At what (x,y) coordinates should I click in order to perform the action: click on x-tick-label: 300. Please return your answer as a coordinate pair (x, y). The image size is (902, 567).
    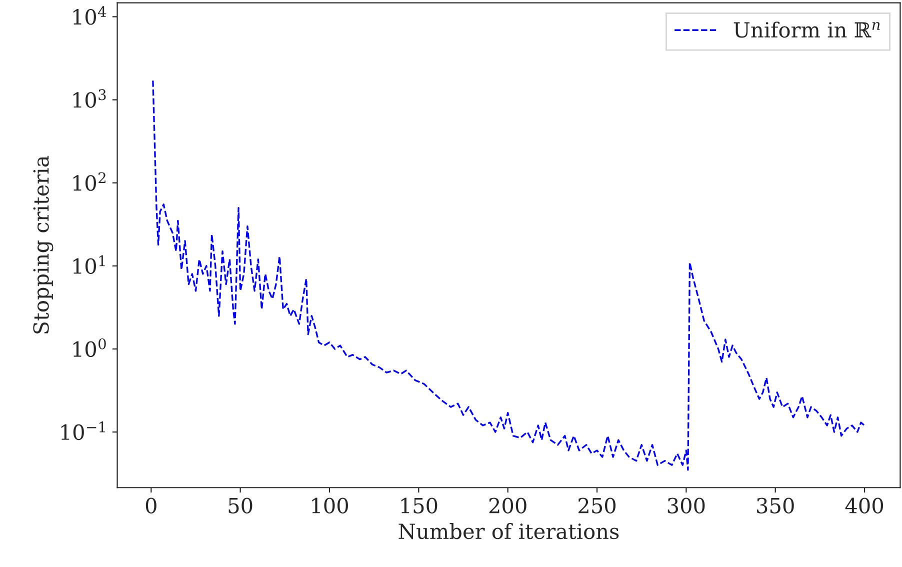
    Looking at the image, I should click on (686, 506).